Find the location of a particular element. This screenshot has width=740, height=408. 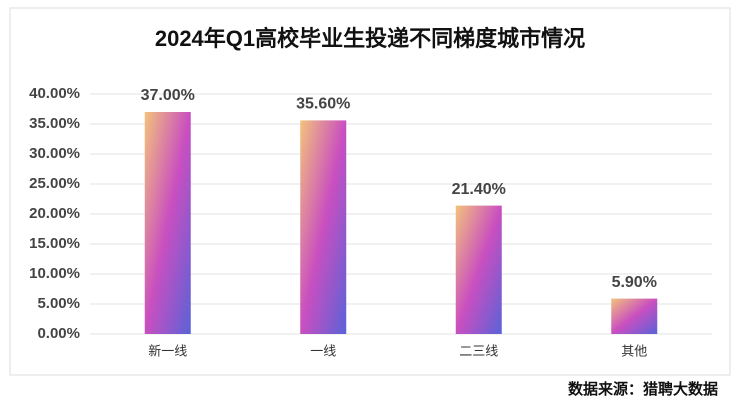

y-tick-label: 25.00% is located at coordinates (54, 183).